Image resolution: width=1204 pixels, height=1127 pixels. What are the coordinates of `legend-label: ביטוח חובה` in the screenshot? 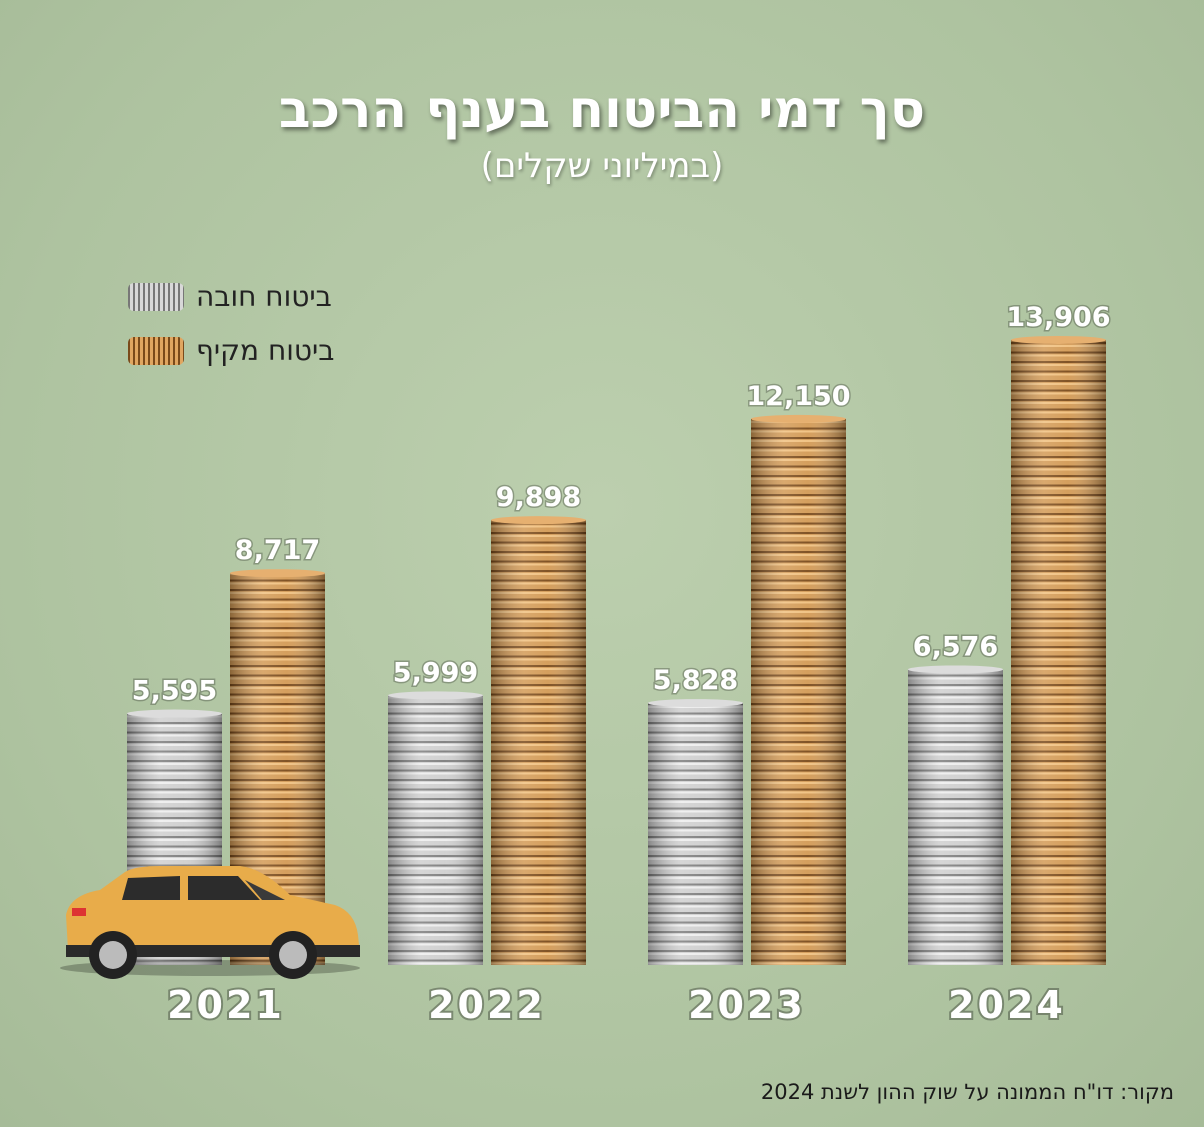 It's located at (264, 296).